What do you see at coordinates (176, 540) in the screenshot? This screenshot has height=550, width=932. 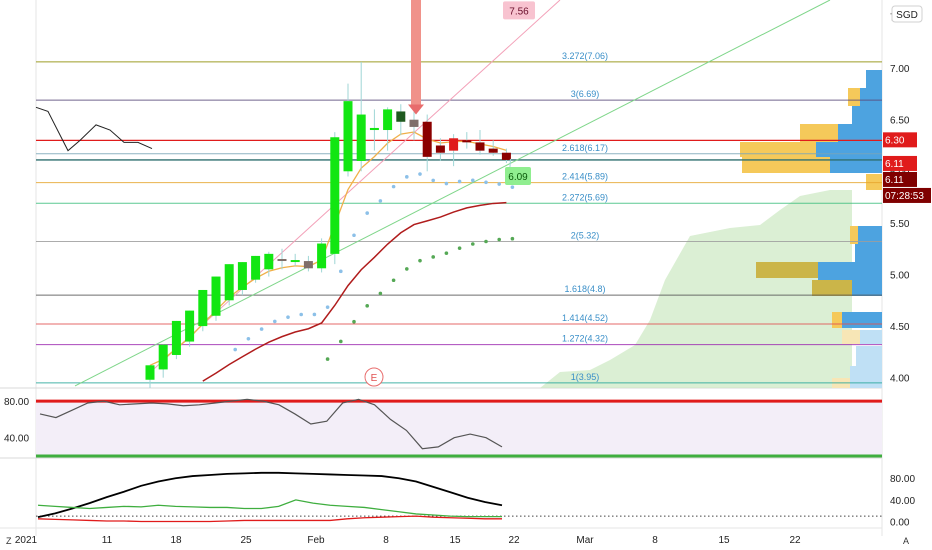 I see `time-axis-tick: 18` at bounding box center [176, 540].